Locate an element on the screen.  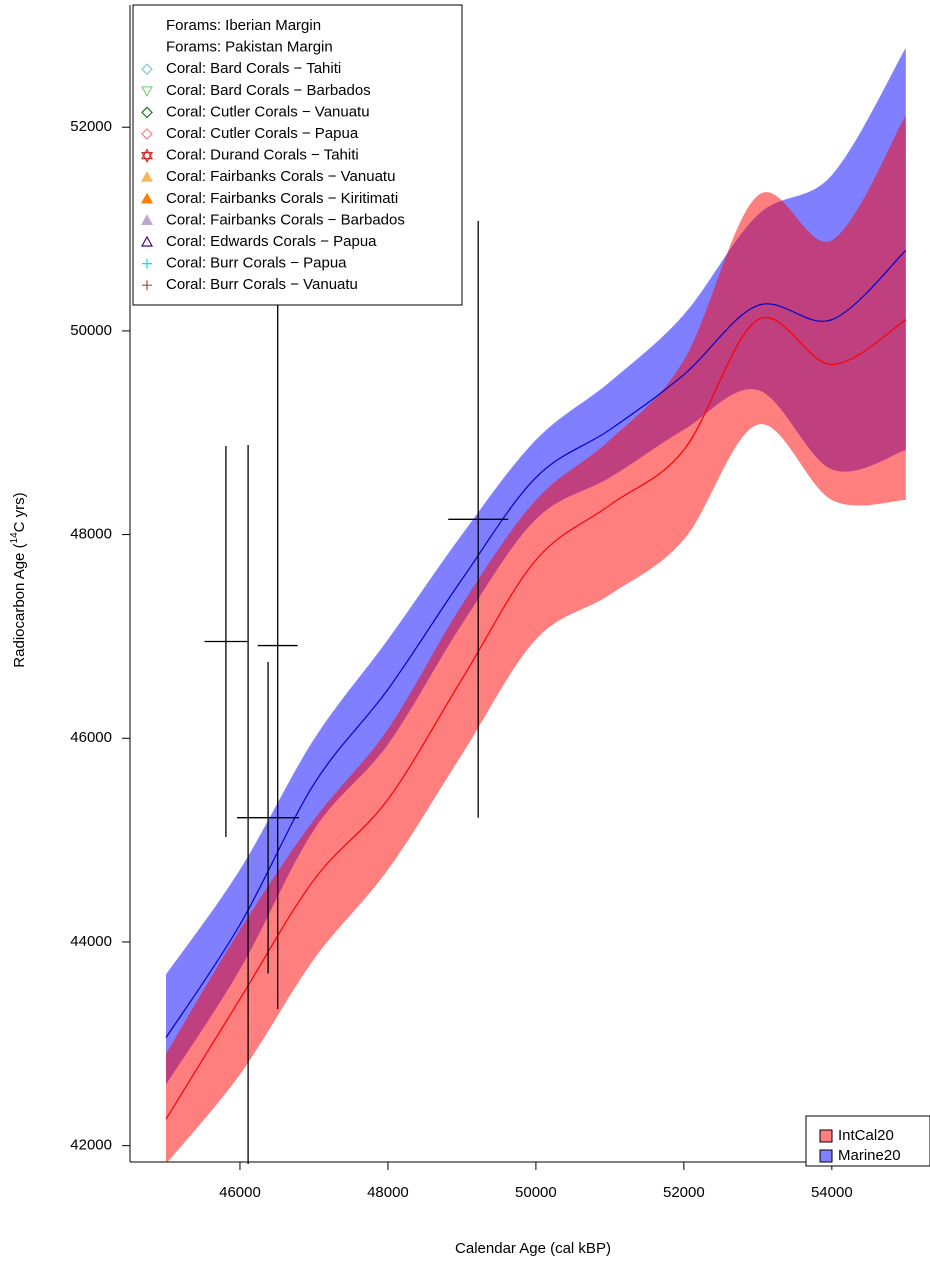
x-tick-label: 48000 is located at coordinates (388, 1192).